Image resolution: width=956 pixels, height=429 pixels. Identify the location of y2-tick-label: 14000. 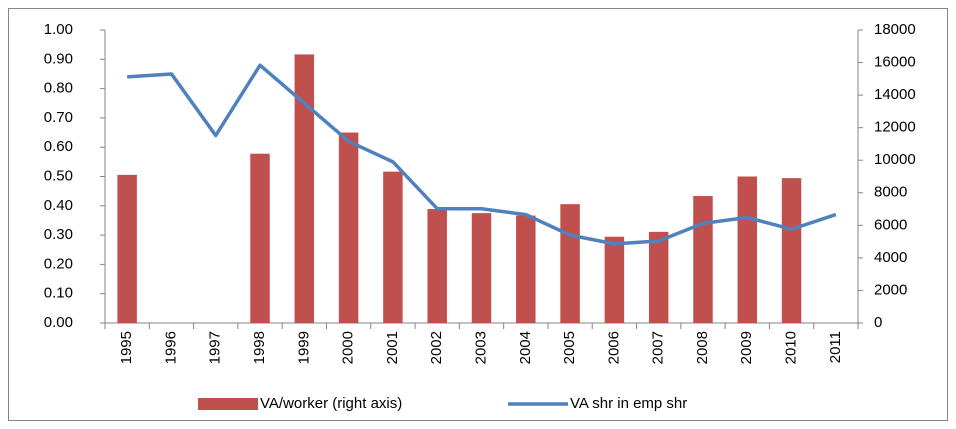
(895, 94).